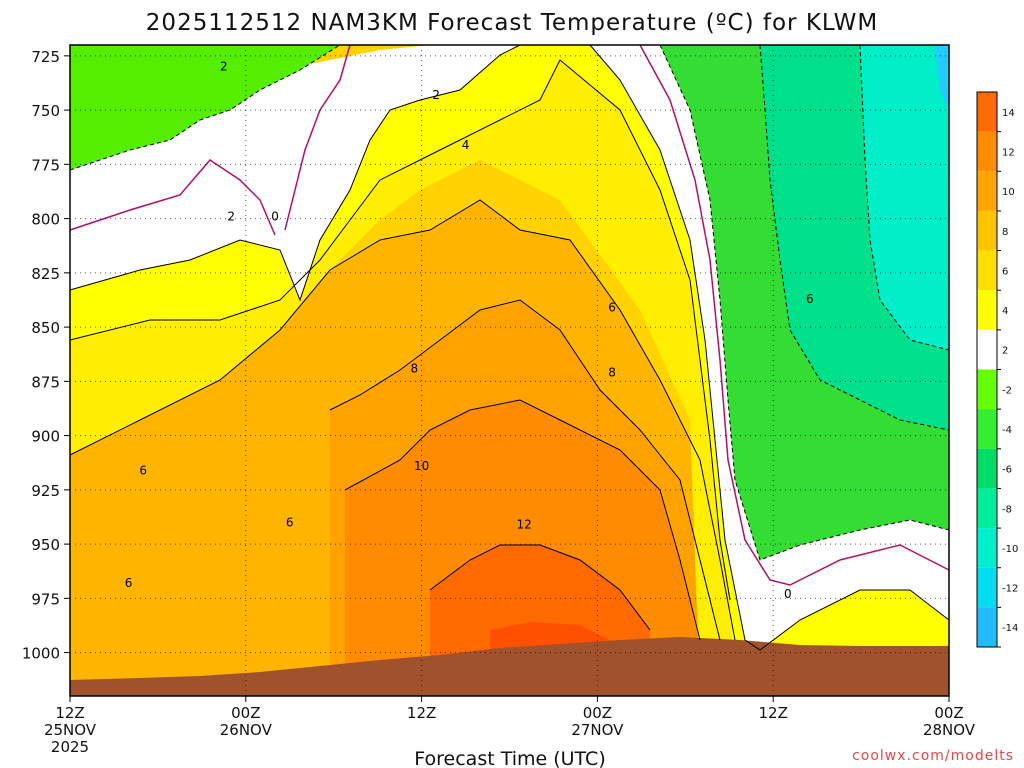 This screenshot has height=768, width=1024. Describe the element at coordinates (1007, 509) in the screenshot. I see `colorbar-label: -8` at that location.